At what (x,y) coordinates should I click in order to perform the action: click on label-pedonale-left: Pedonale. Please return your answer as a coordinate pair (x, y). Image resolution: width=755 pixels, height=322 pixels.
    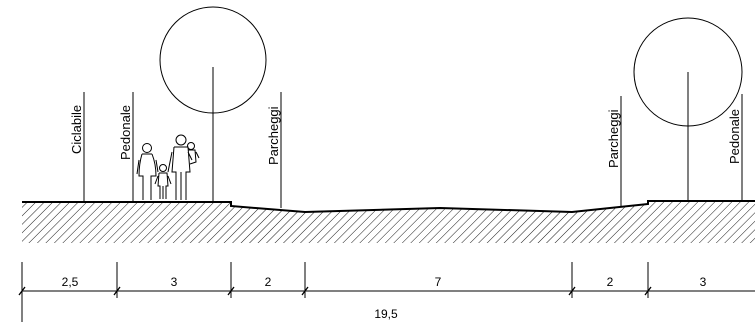
    Looking at the image, I should click on (125, 132).